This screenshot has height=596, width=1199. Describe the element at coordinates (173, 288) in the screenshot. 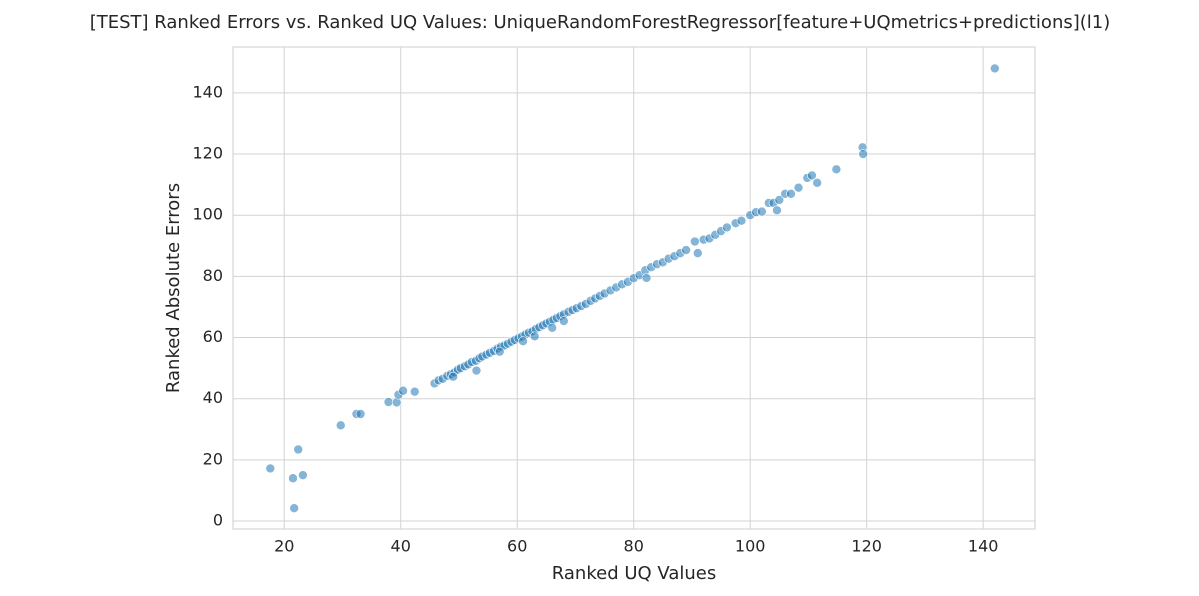

I see `y-axis-label: Ranked Absolute Errors` at that location.